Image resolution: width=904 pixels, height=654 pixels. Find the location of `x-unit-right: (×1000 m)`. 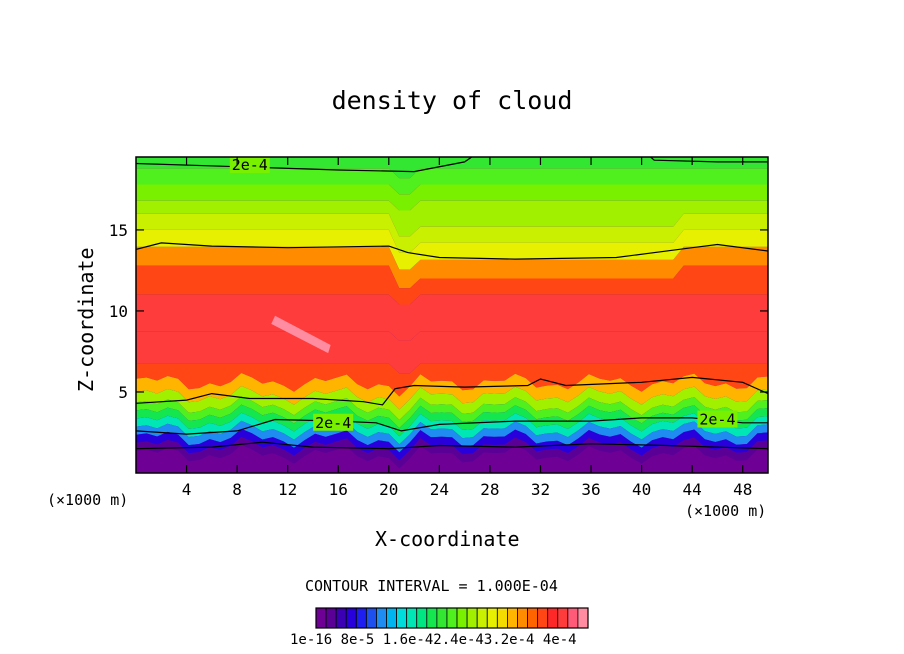

x-unit-right: (×1000 m) is located at coordinates (726, 511).